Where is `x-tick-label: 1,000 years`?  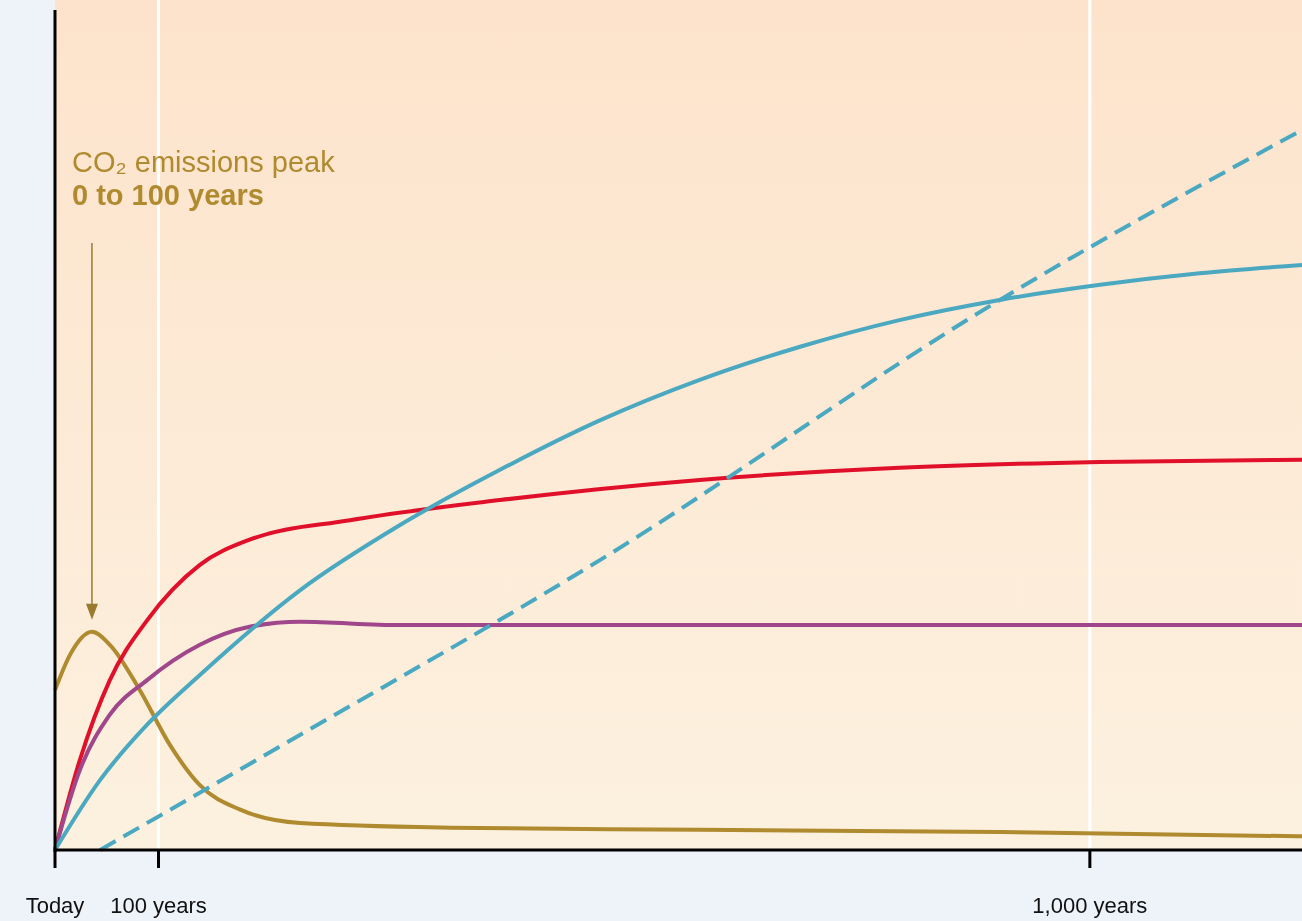
x-tick-label: 1,000 years is located at coordinates (1090, 905).